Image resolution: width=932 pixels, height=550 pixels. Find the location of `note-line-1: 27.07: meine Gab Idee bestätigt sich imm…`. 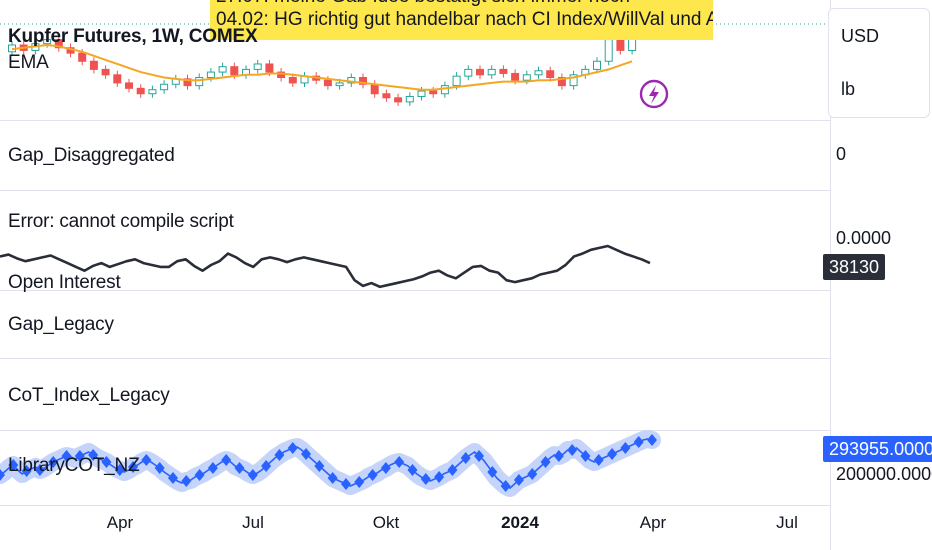

note-line-1: 27.07: meine Gab Idee bestätigt sich imm… is located at coordinates (423, 4).